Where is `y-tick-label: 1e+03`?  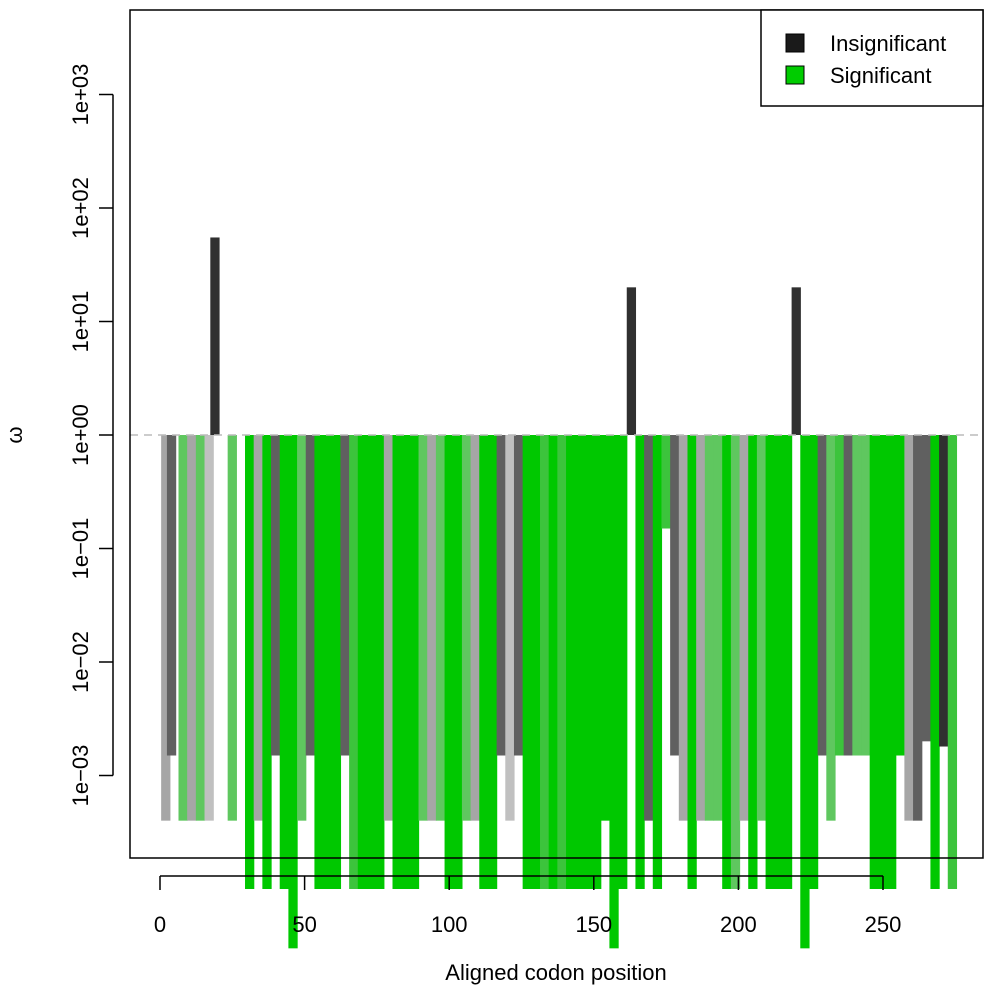 y-tick-label: 1e+03 is located at coordinates (80, 95).